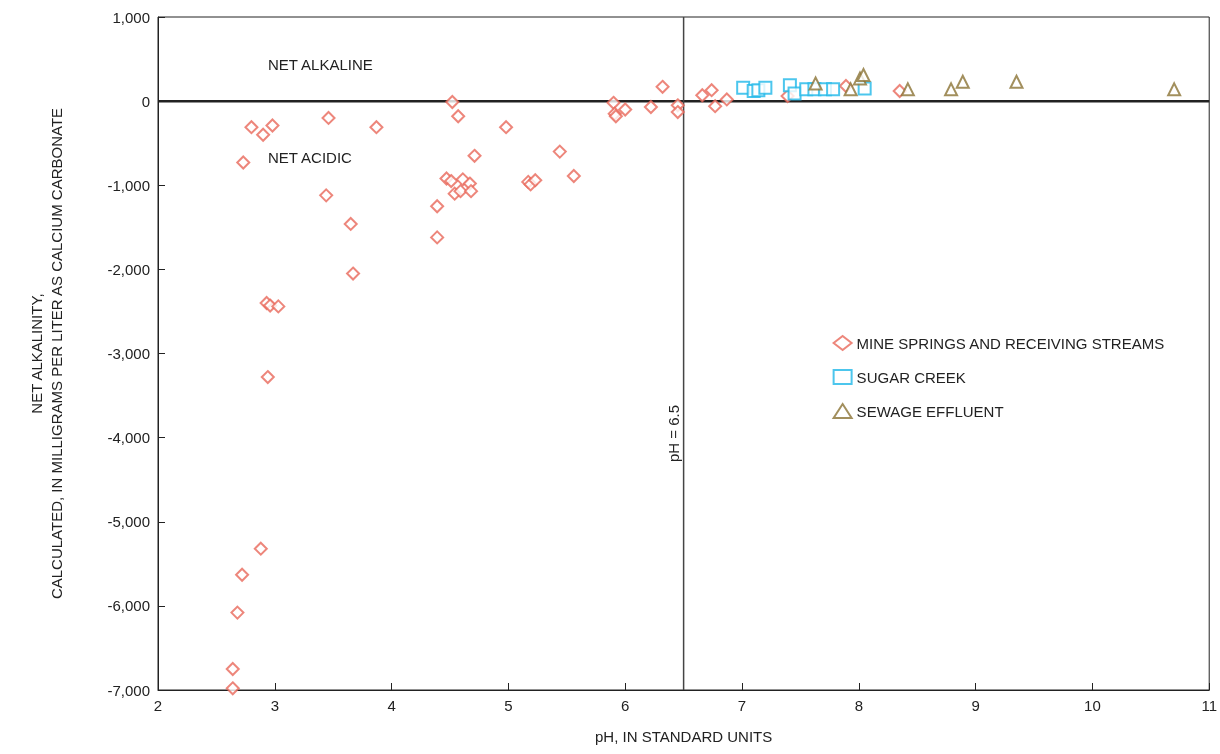 The image size is (1220, 754). I want to click on x-tick-label: 6, so click(625, 705).